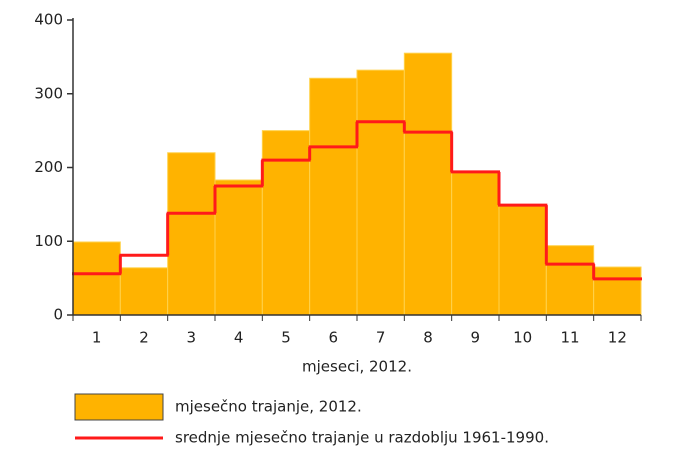 Image resolution: width=681 pixels, height=453 pixels. I want to click on x-tick-label: 5, so click(286, 338).